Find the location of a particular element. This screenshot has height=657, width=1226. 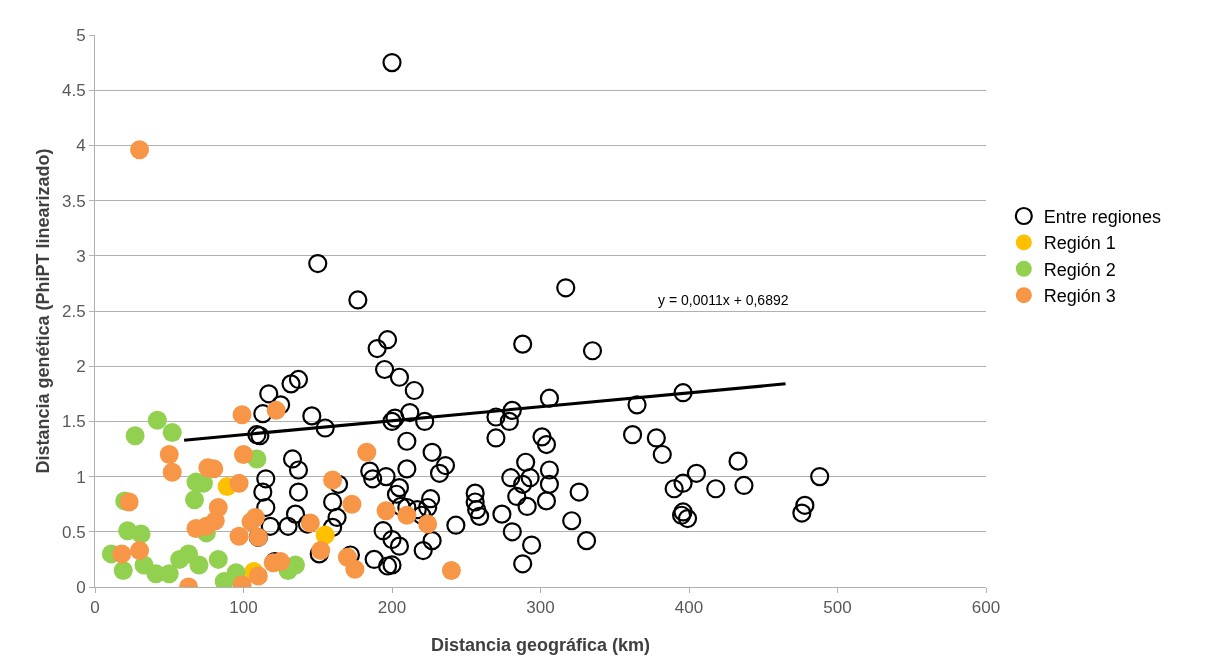

legend-label: Región 2 is located at coordinates (1079, 269).